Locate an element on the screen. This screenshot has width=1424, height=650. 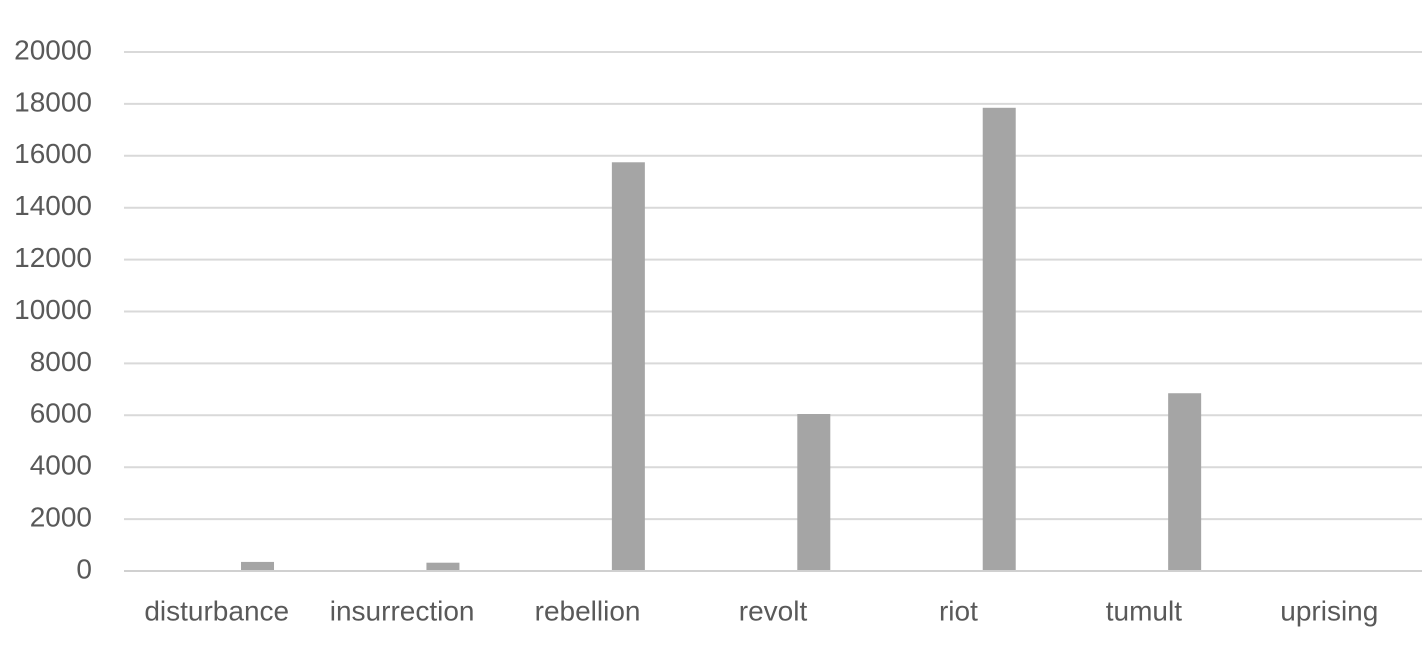
y-tick-label: 18000 is located at coordinates (53, 101).